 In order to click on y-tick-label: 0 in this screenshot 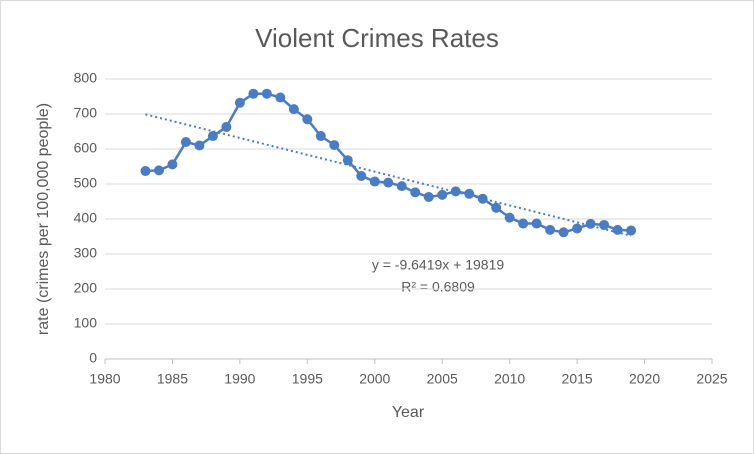, I will do `click(93, 358)`.